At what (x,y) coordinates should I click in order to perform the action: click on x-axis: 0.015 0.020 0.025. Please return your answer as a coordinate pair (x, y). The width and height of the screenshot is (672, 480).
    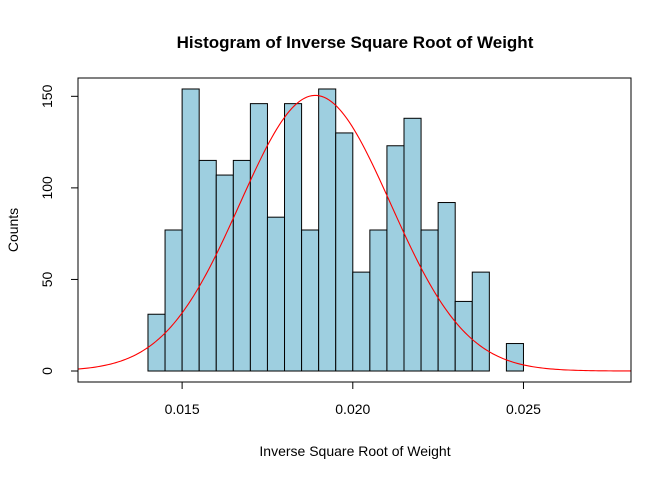
    Looking at the image, I should click on (353, 399).